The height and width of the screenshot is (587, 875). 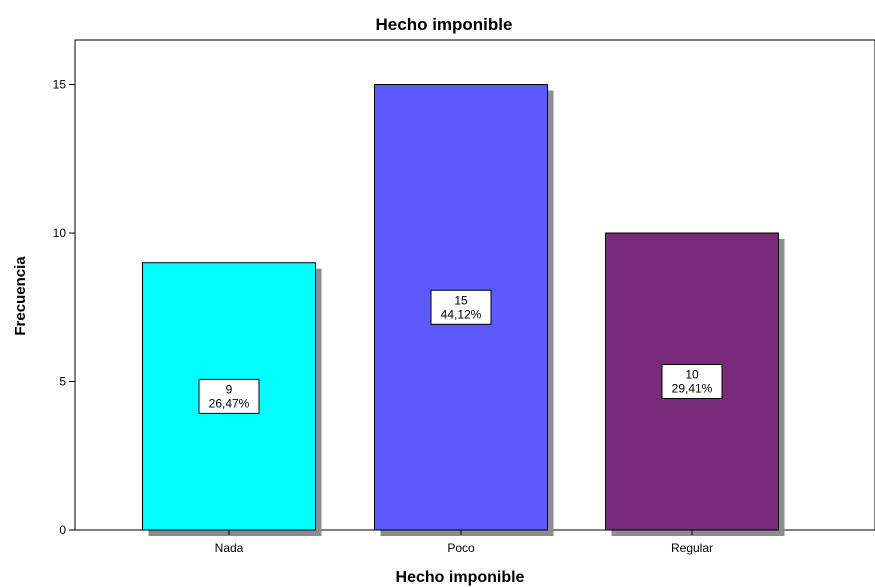 What do you see at coordinates (20, 296) in the screenshot?
I see `y-axis-label: Frecuencia` at bounding box center [20, 296].